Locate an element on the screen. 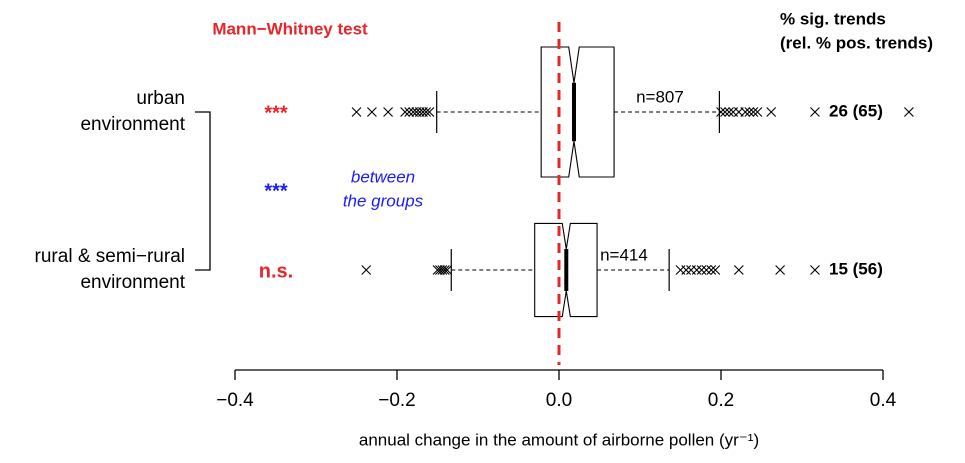  trend-label: 26 (65) is located at coordinates (856, 110).